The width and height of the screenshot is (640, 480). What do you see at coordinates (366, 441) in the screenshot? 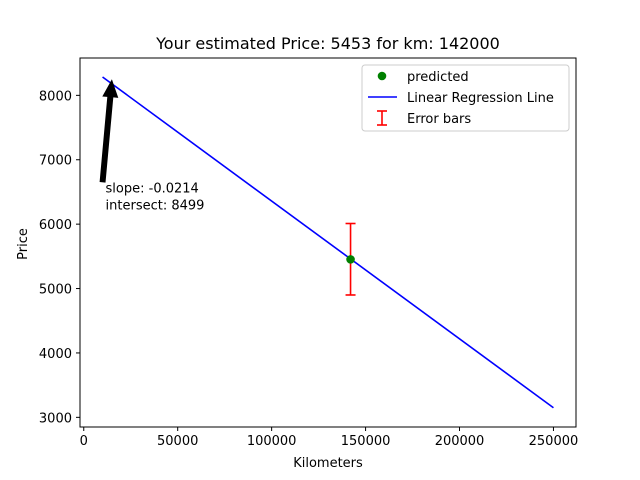
I see `x-tick-label: 150000` at bounding box center [366, 441].